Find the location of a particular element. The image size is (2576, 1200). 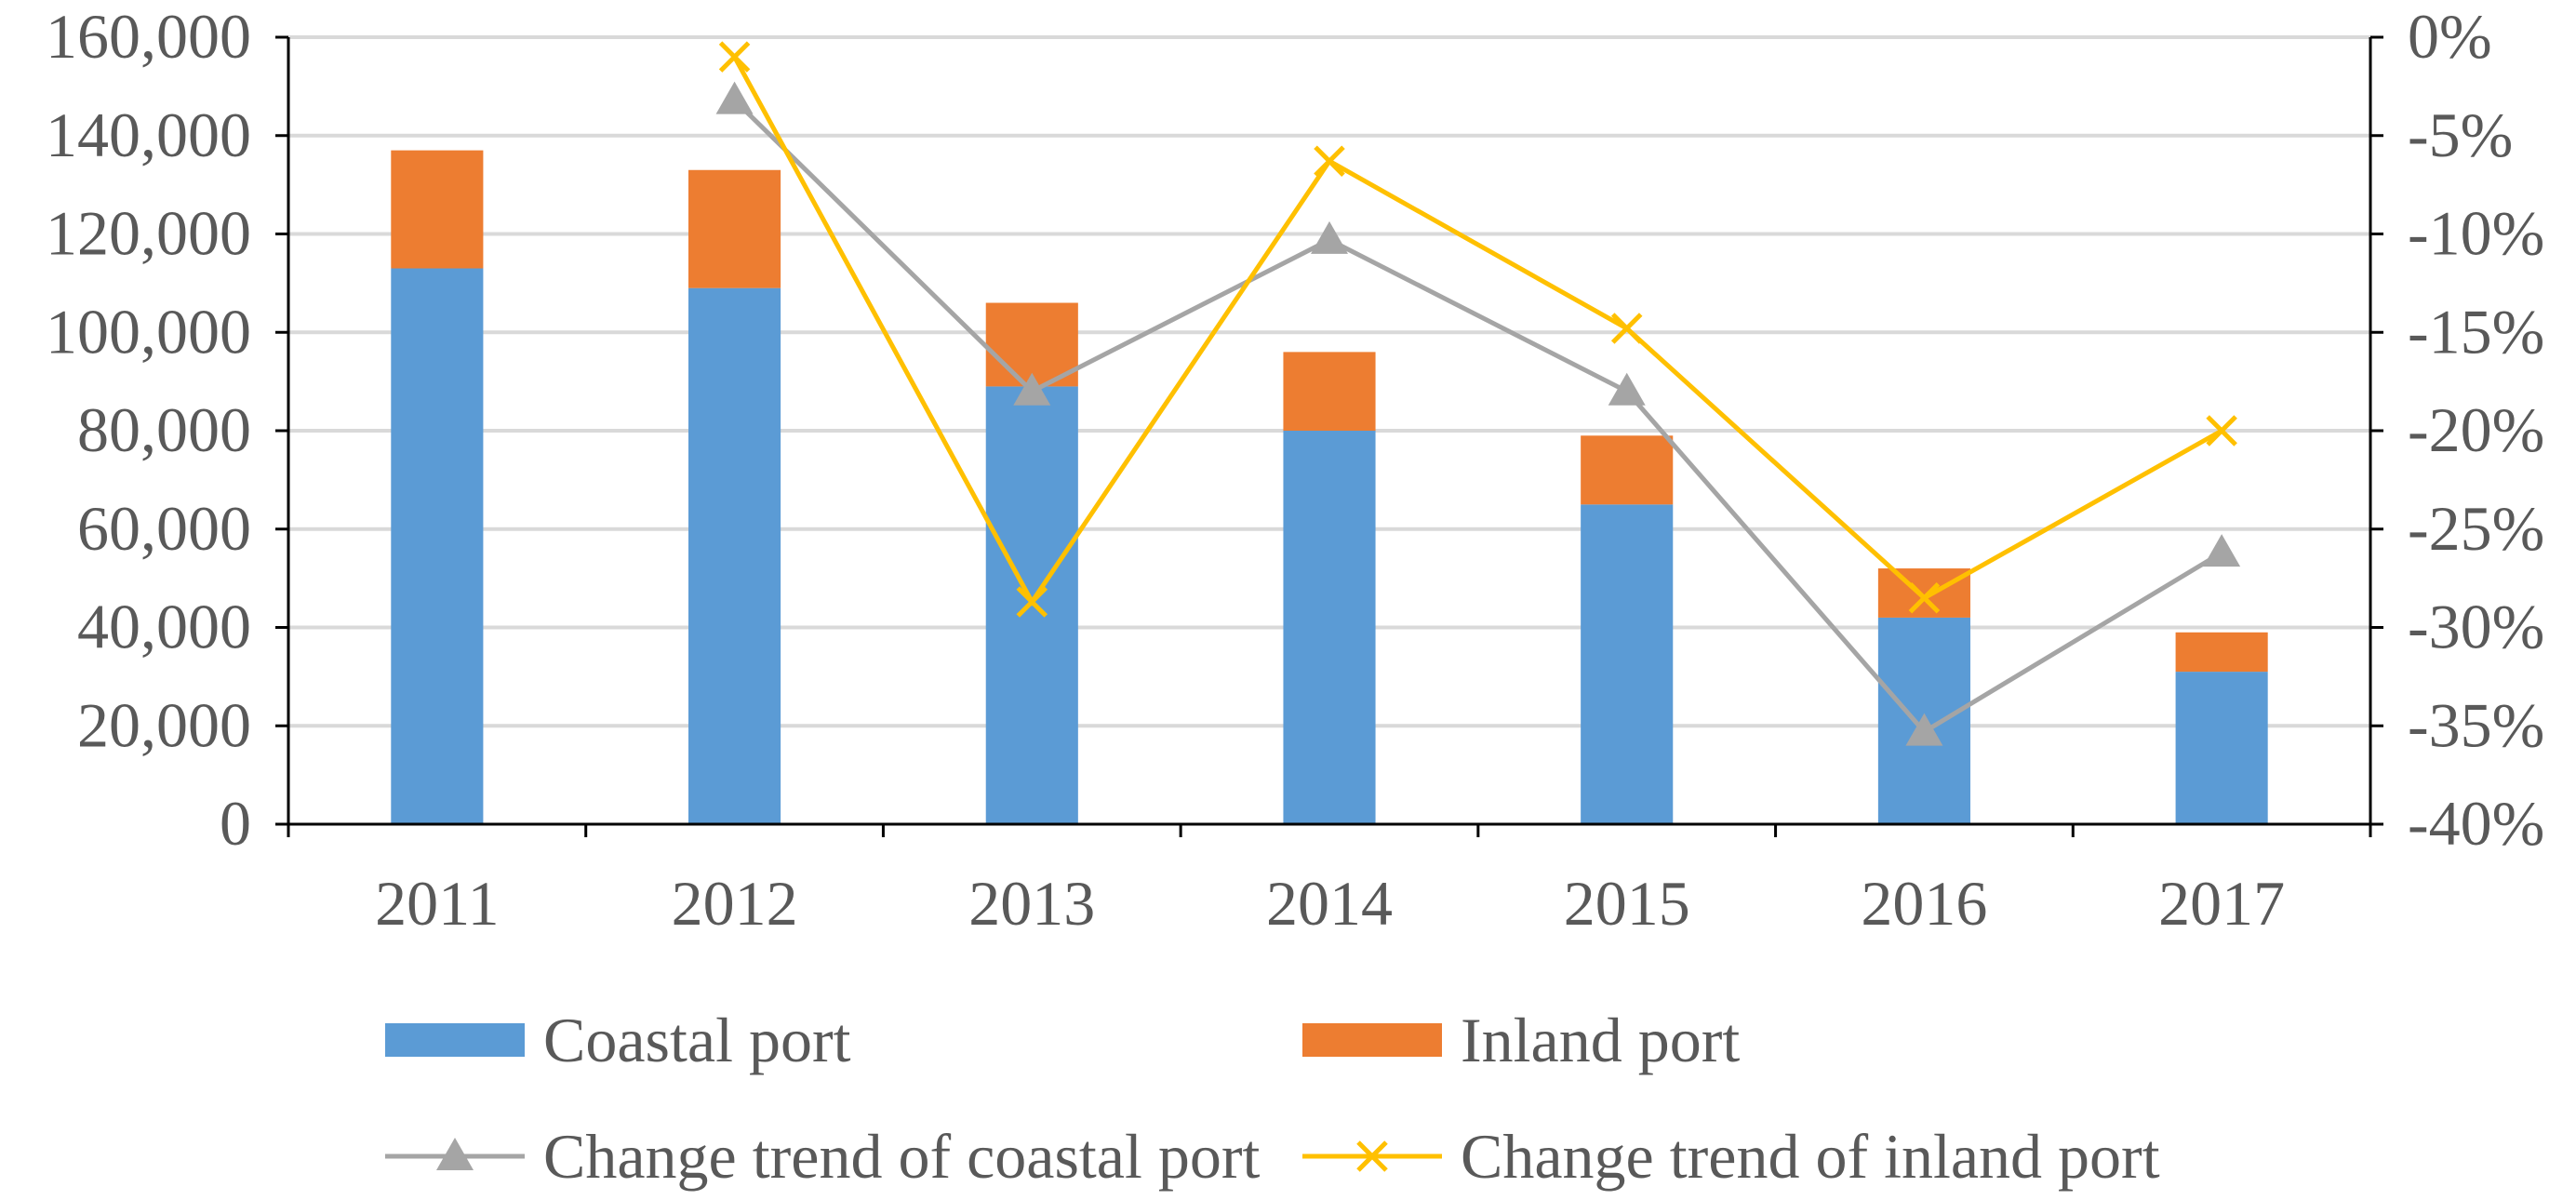

marker-change-trend-of-inland-port-2014 is located at coordinates (1329, 161).